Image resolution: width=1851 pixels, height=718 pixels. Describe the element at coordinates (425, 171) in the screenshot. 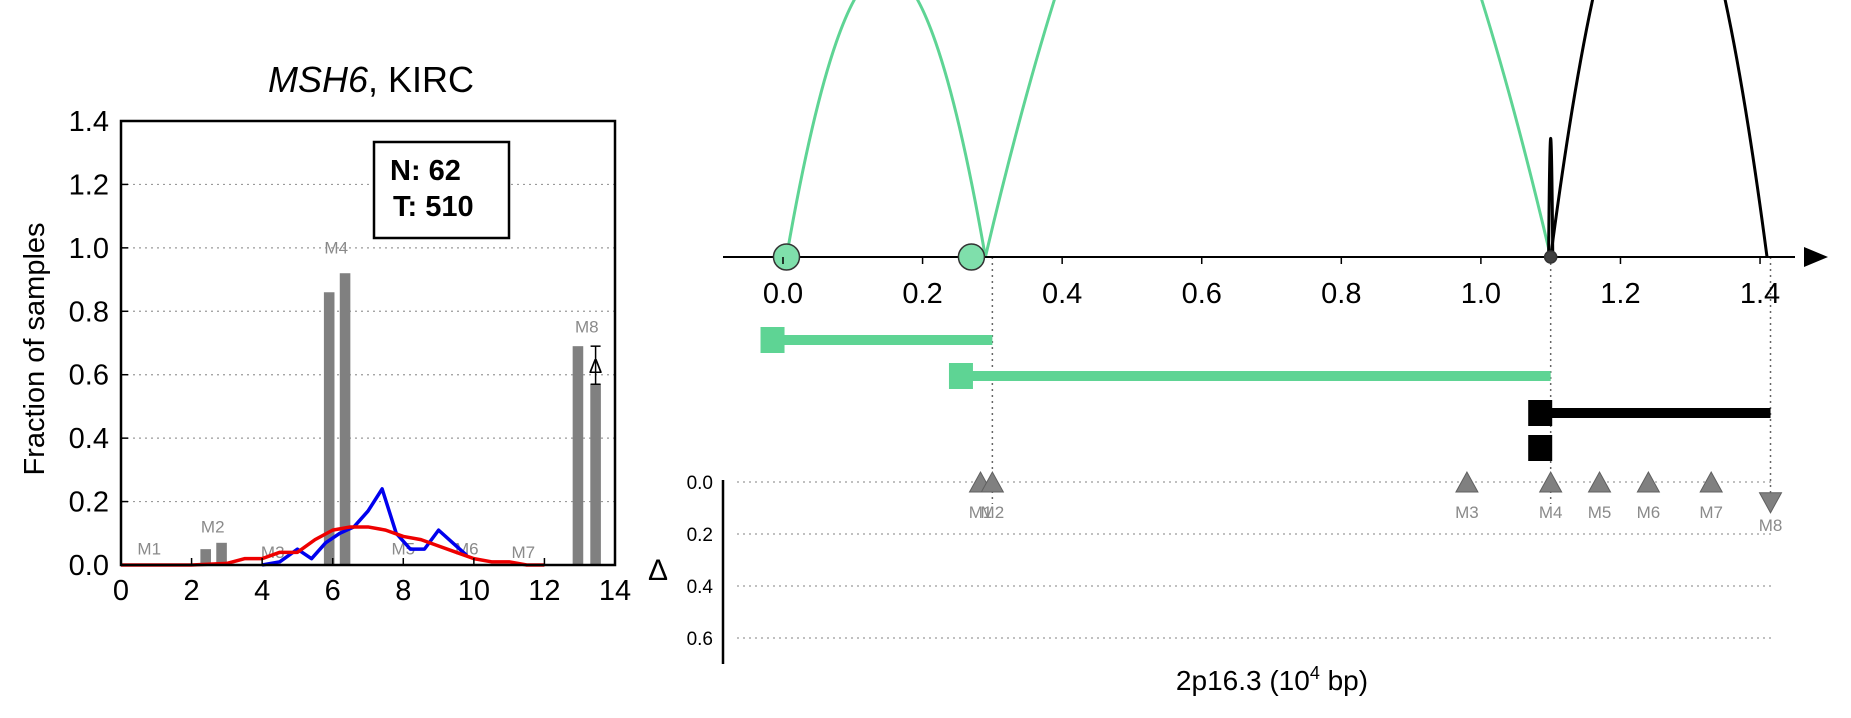

I see `normal-count: N: 62` at that location.